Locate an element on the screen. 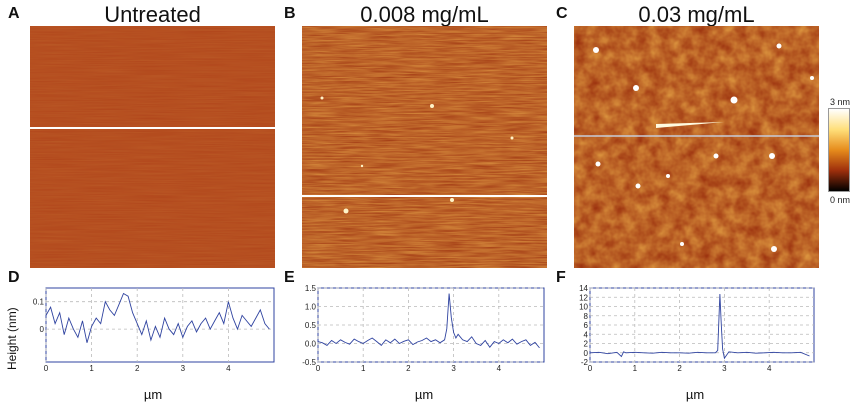 This screenshot has width=851, height=402. y-tick-label: -2 is located at coordinates (585, 362).